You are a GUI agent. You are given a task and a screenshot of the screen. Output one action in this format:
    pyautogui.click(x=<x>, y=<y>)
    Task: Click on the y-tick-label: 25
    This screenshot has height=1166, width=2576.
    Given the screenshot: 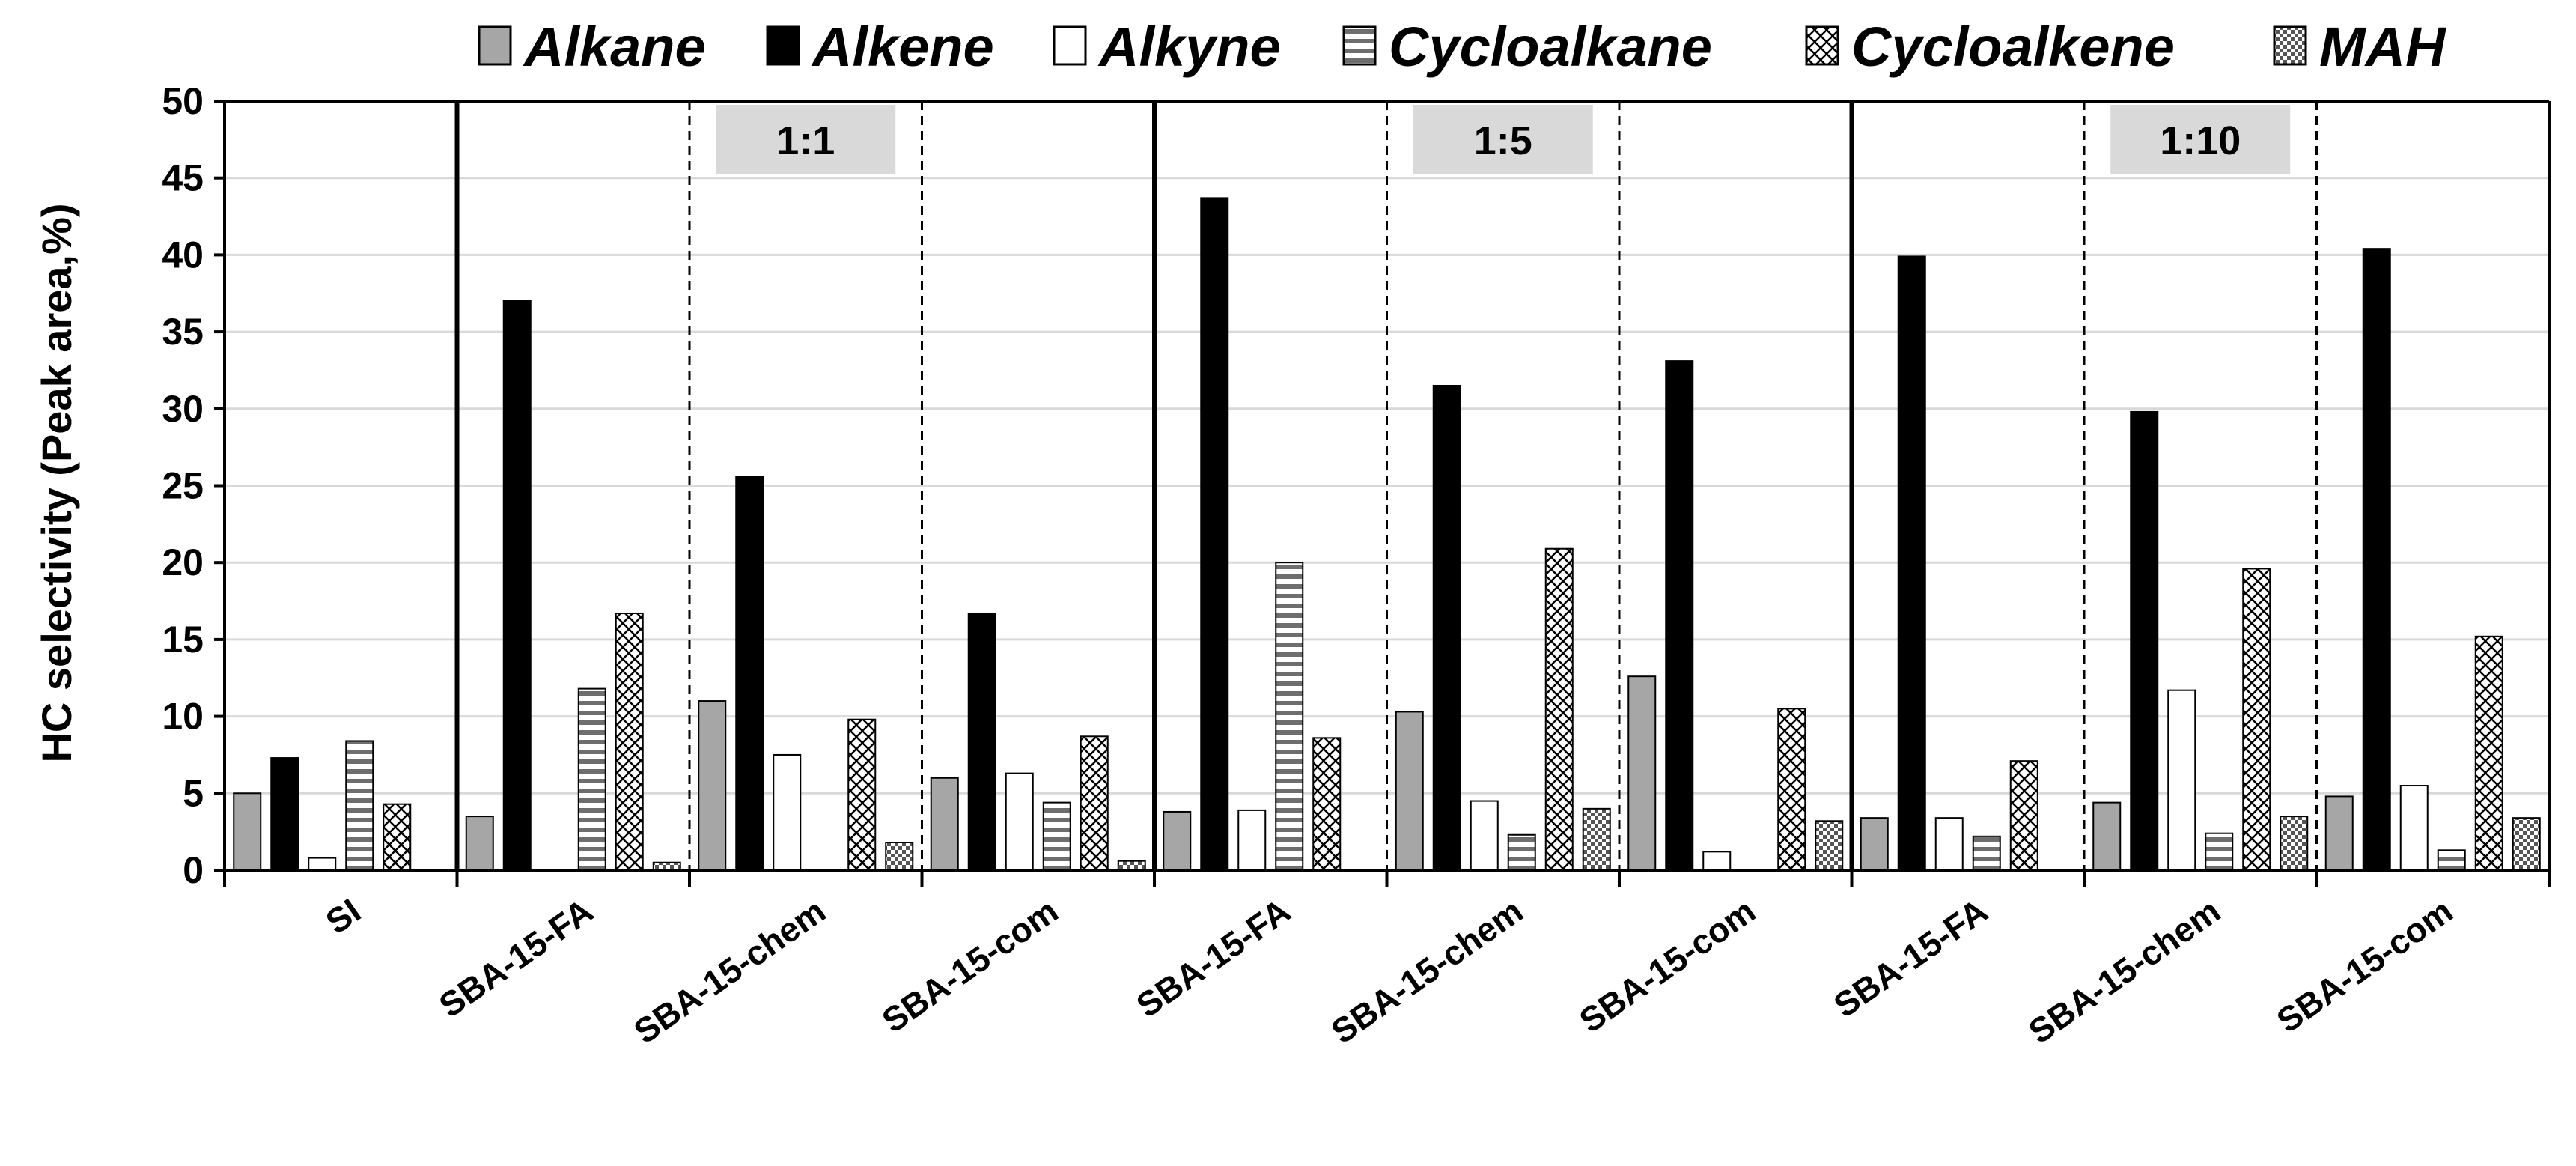 What is the action you would take?
    pyautogui.click(x=183, y=486)
    